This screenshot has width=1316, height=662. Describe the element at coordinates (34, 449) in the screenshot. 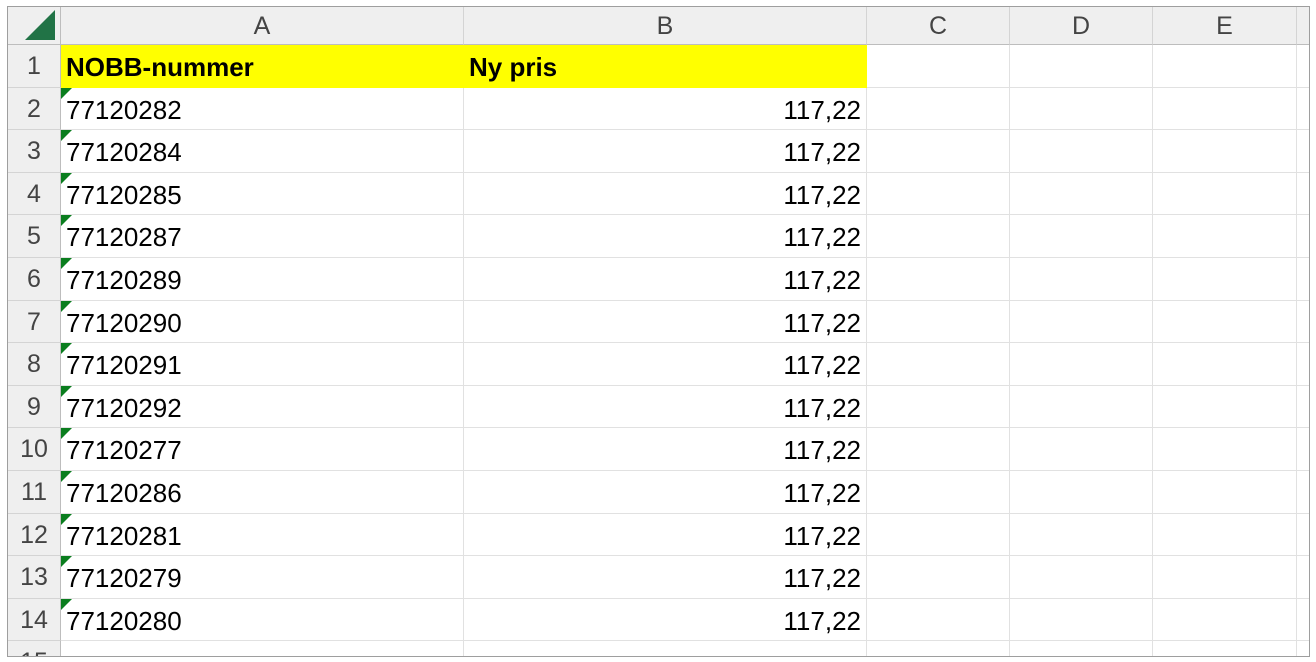

I see `row-header-10: 10` at that location.